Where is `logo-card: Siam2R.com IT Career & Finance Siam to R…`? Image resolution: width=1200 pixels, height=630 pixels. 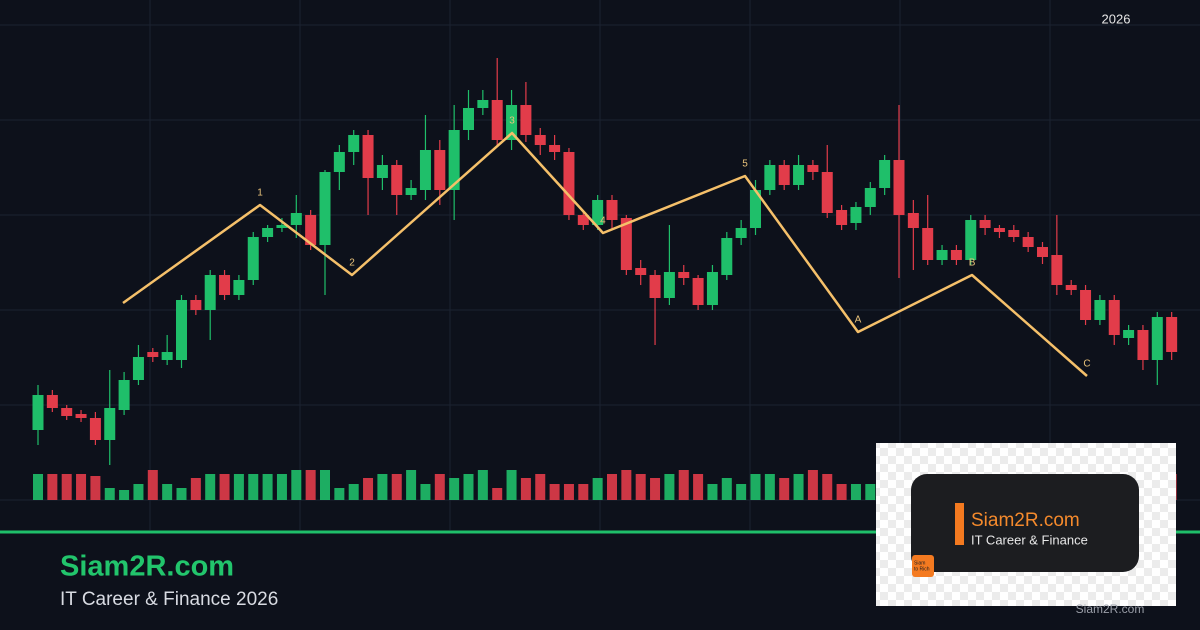 logo-card: Siam2R.com IT Career & Finance Siam to R… is located at coordinates (1026, 524).